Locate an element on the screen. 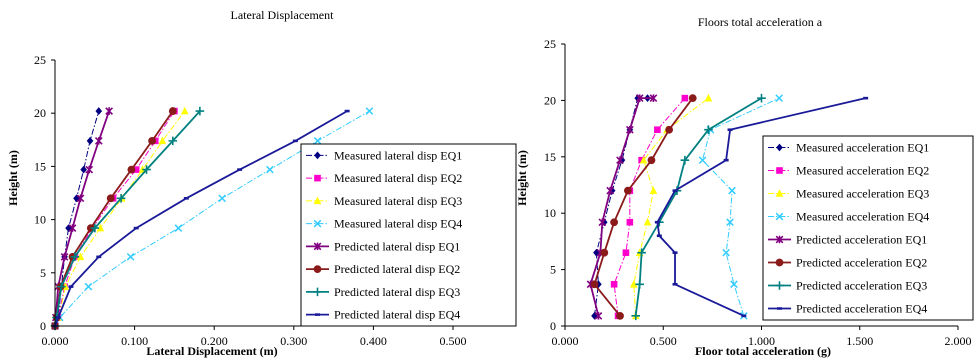  x-tick-label: 0.500 is located at coordinates (663, 341).